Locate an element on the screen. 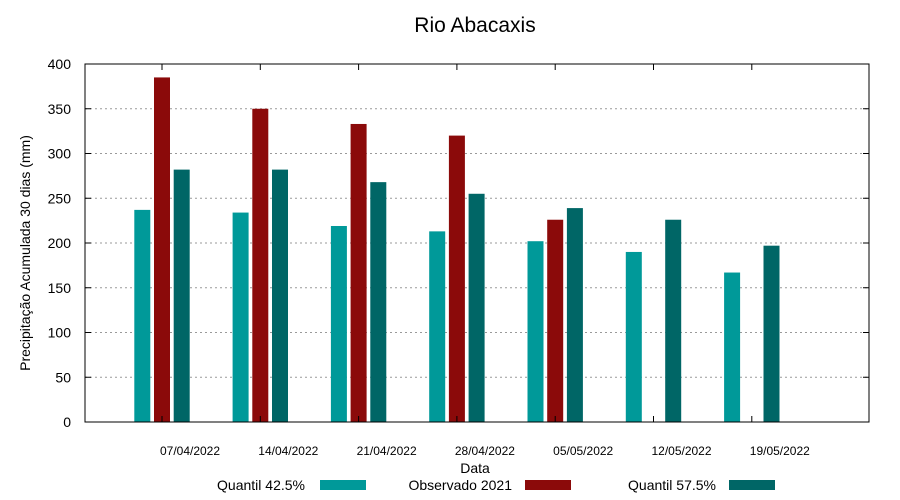  bar-quantil-57-5--5 is located at coordinates (673, 320).